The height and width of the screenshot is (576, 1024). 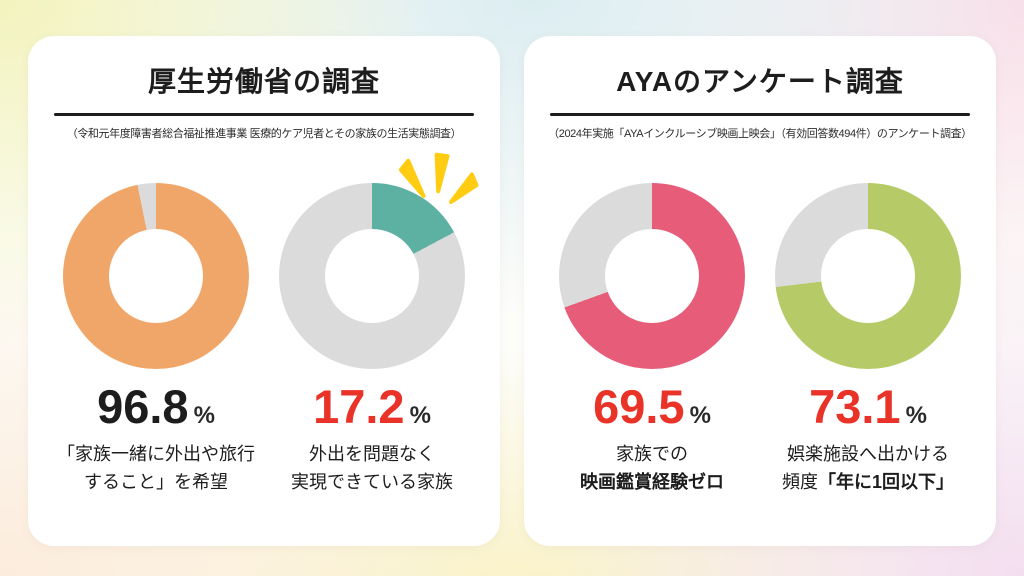 I want to click on caption-line: 外出を問題なく, so click(x=372, y=455).